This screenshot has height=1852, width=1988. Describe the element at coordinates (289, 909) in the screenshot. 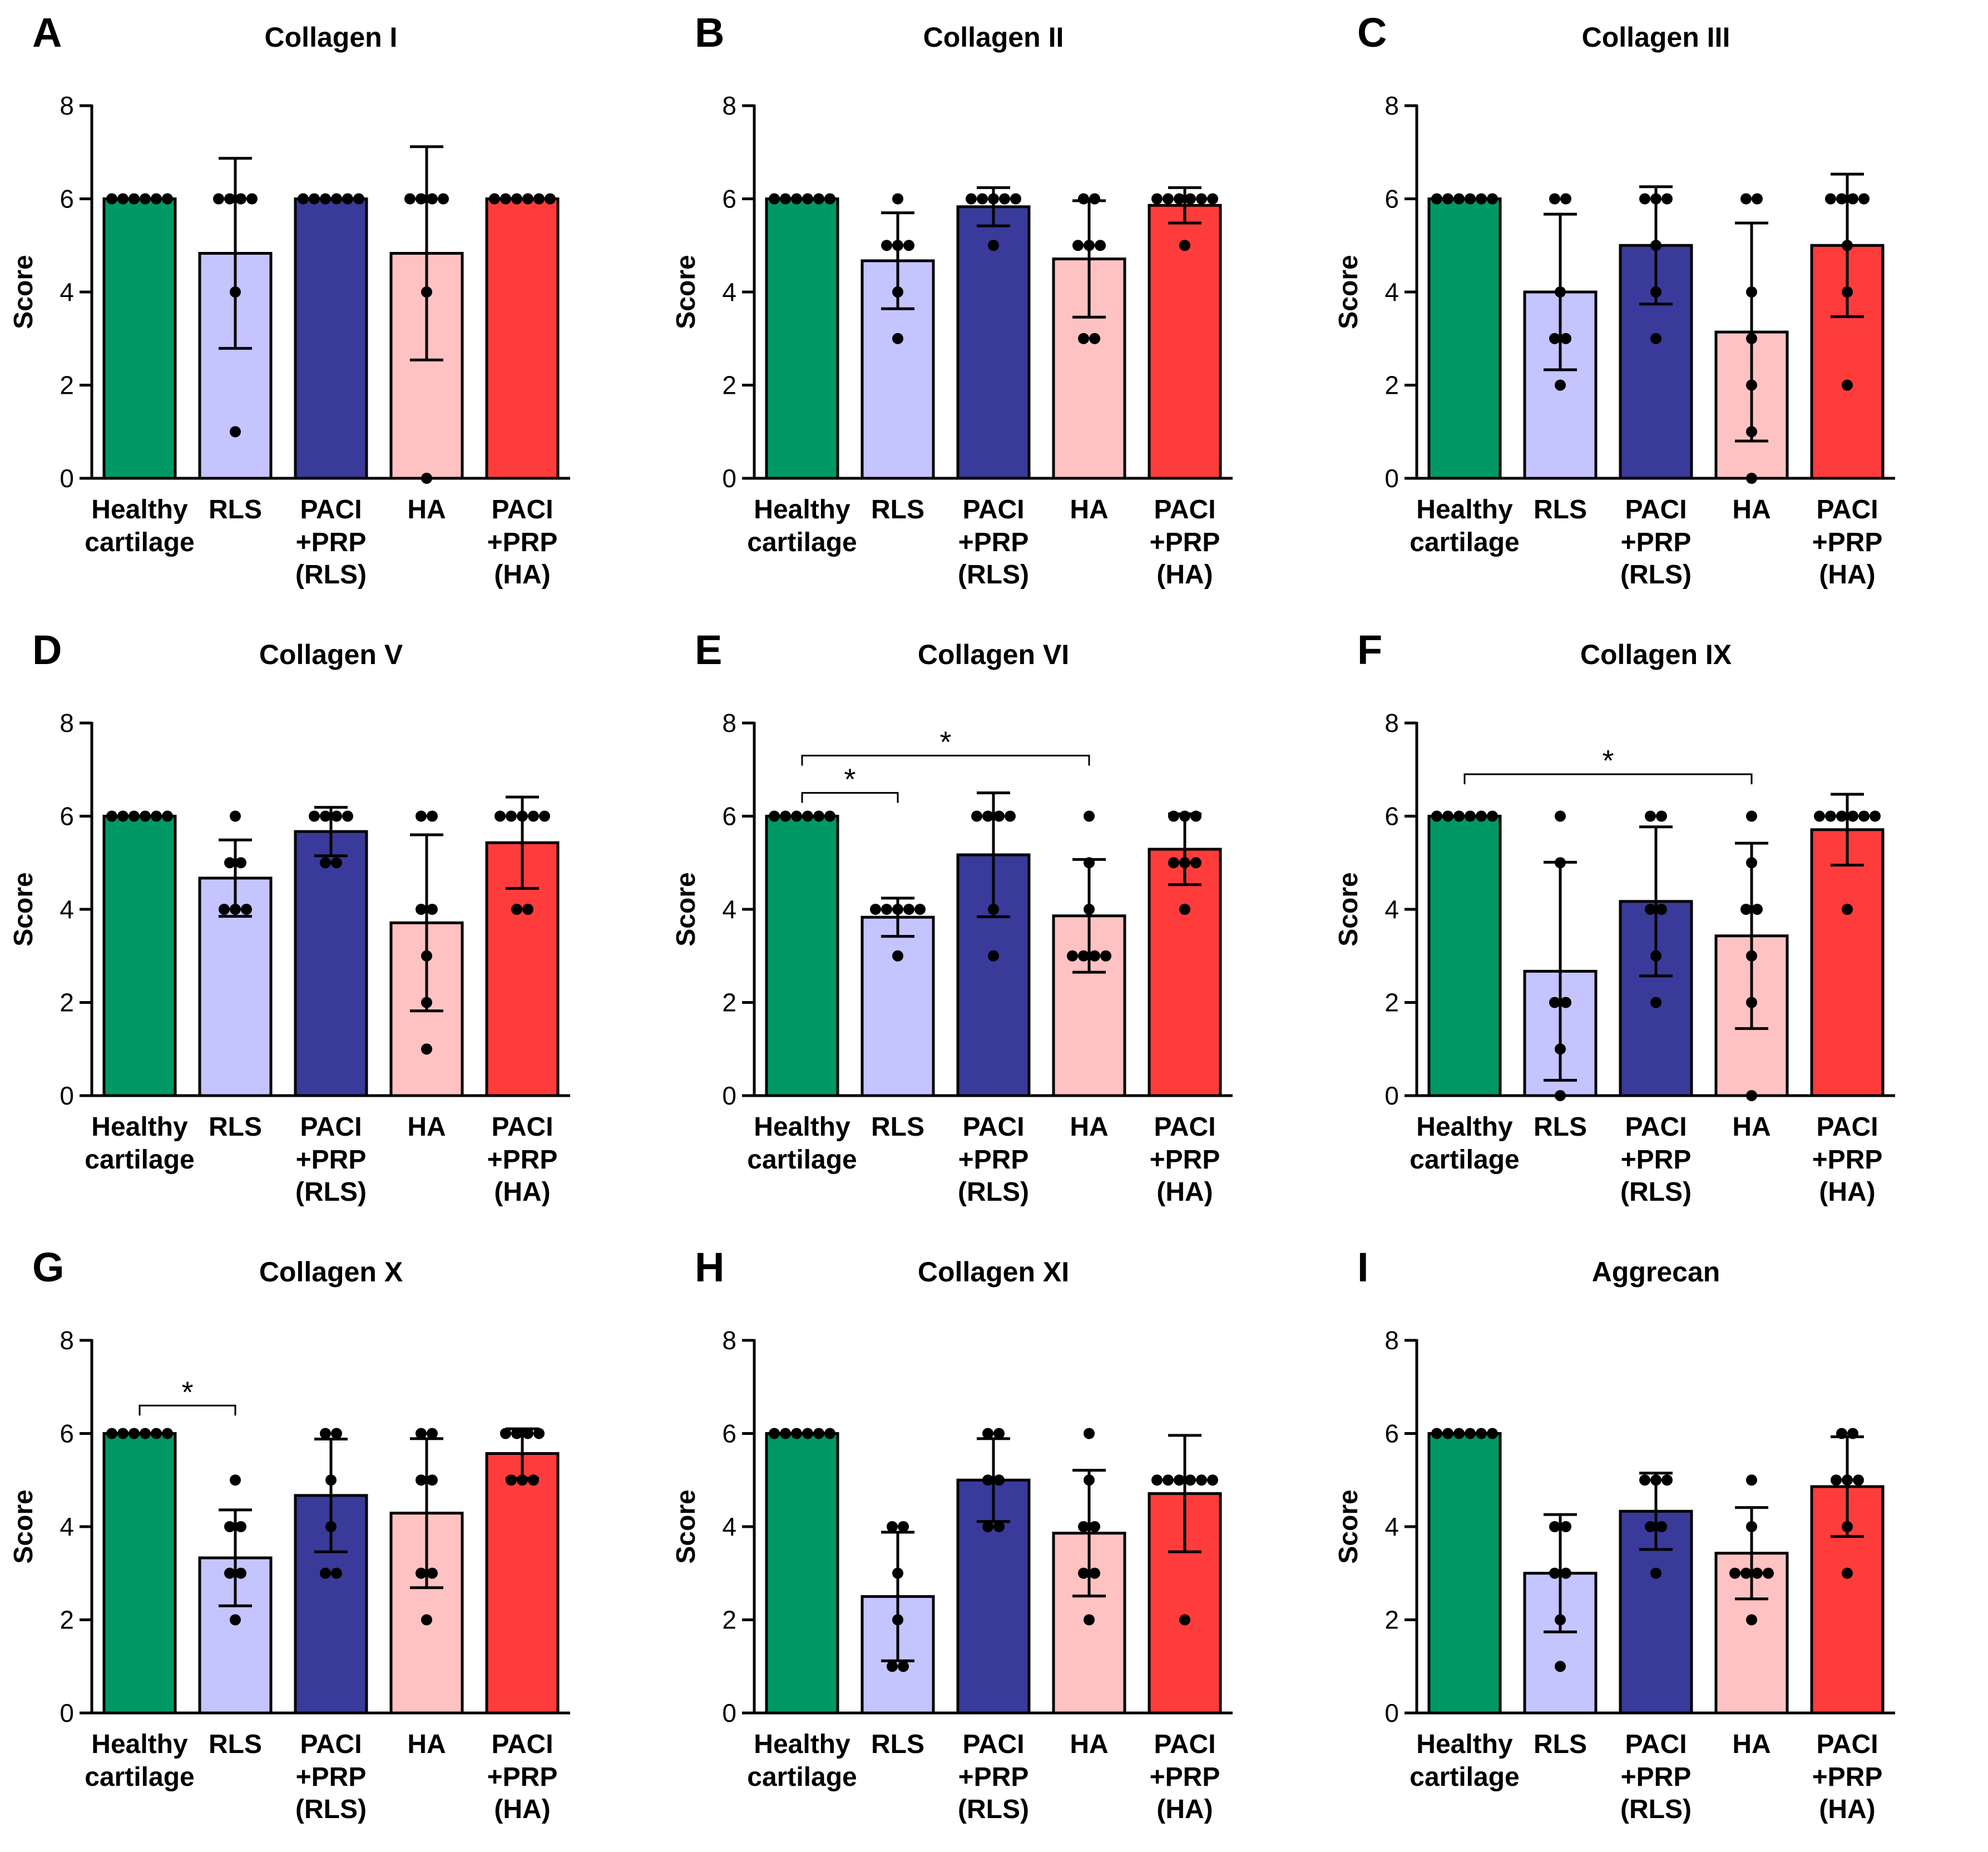

I see `chart-svg: Score 0 2 4 6 8` at that location.